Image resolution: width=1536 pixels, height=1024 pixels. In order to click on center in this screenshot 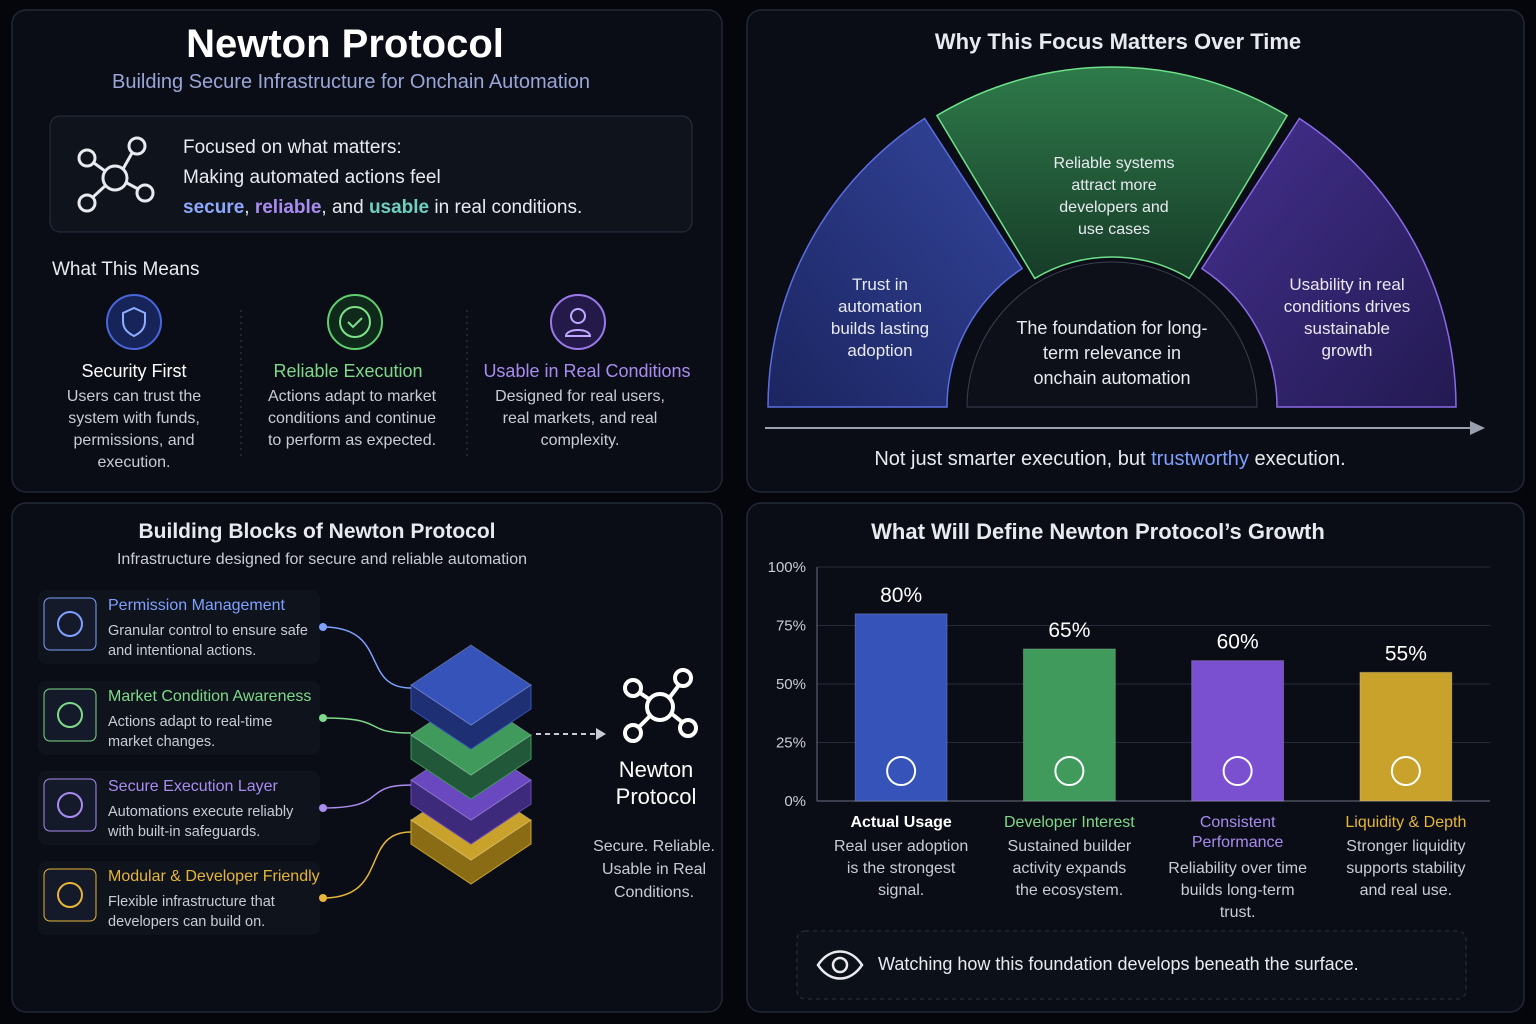, I will do `click(1112, 334)`.